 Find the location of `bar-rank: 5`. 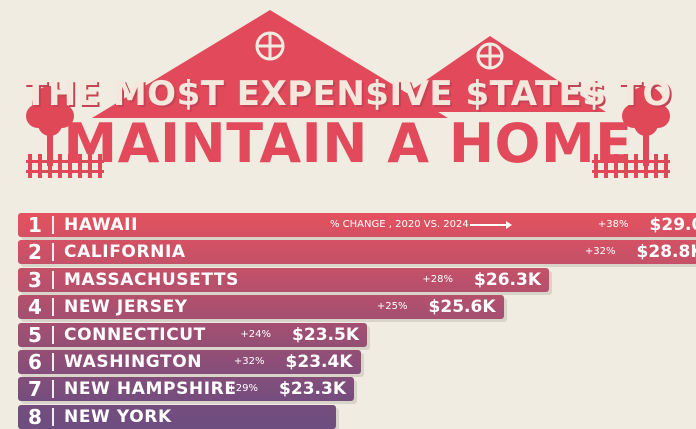

bar-rank: 5 is located at coordinates (35, 334).